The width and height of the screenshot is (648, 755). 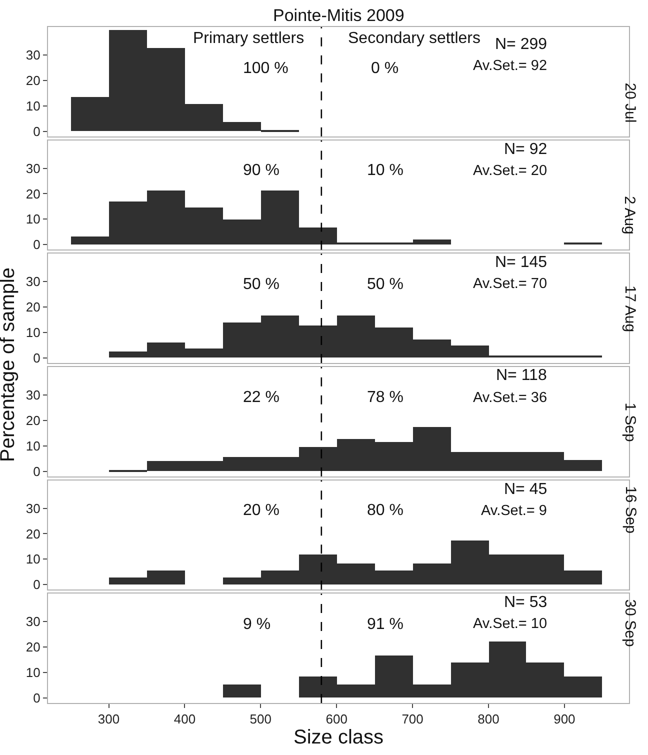 What do you see at coordinates (385, 510) in the screenshot?
I see `annotation: 80 %` at bounding box center [385, 510].